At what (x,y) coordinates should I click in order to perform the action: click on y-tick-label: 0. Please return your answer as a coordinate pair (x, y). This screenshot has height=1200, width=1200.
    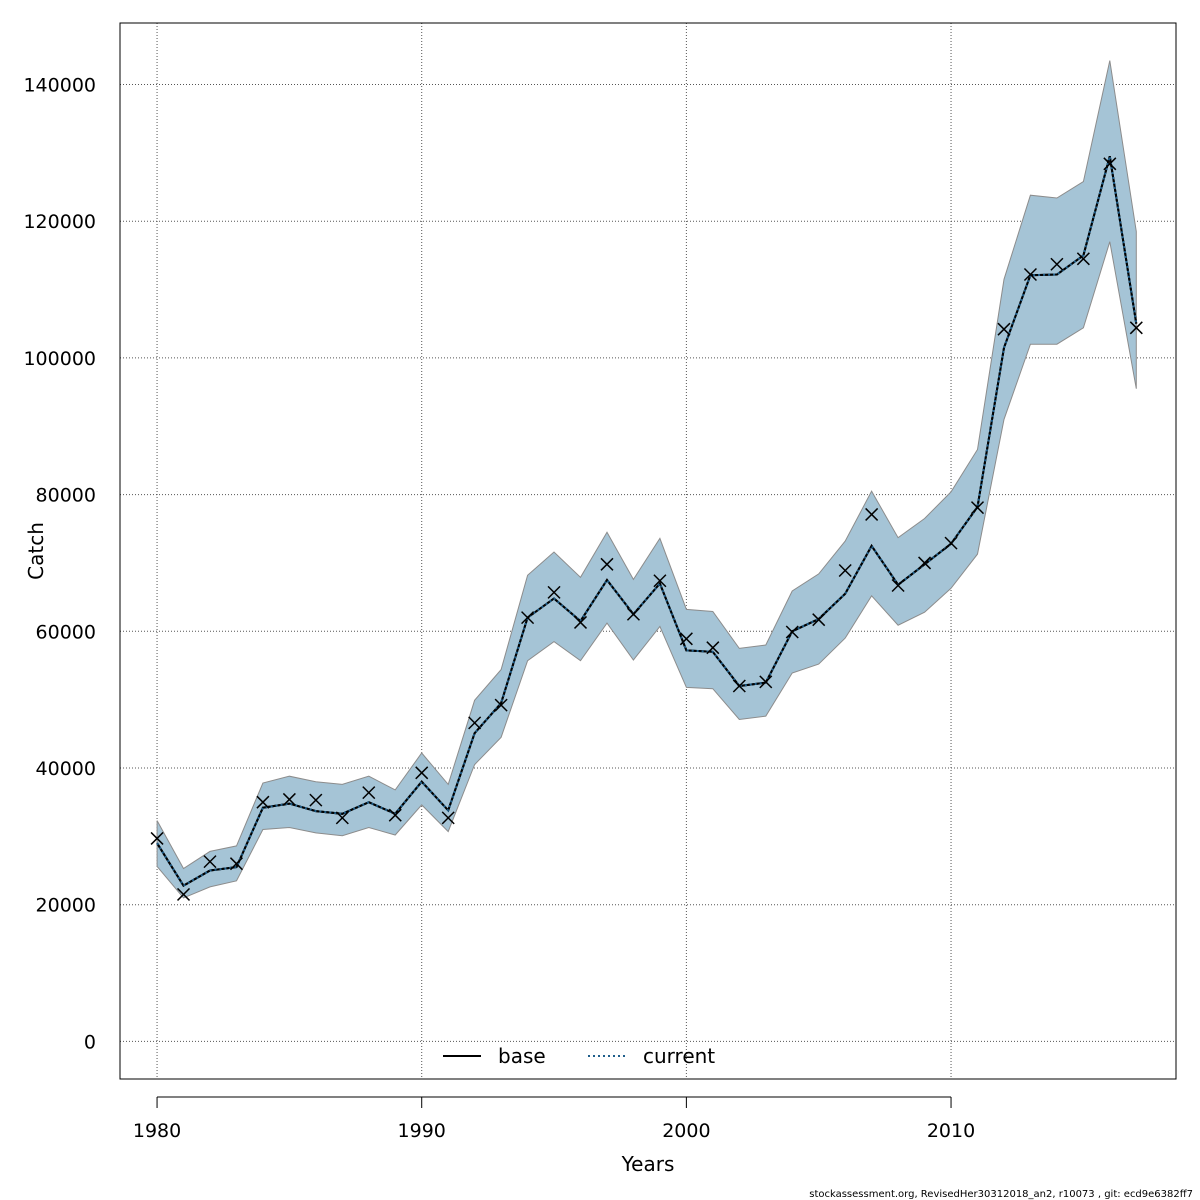
    Looking at the image, I should click on (90, 1042).